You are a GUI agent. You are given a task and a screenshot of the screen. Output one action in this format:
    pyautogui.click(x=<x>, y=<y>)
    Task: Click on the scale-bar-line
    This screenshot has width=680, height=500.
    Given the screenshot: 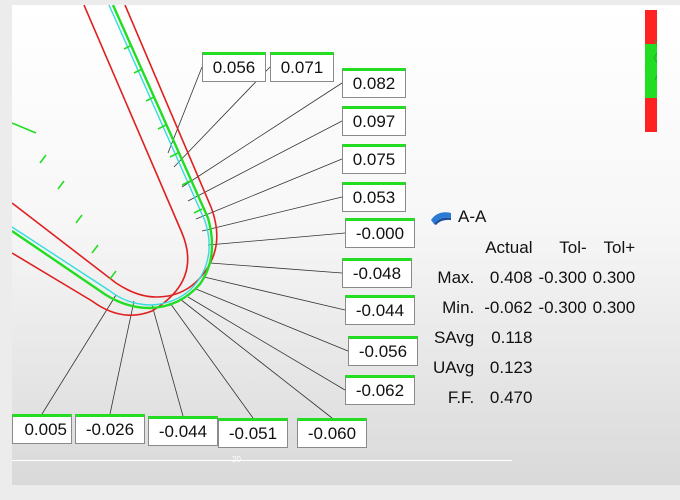 What is the action you would take?
    pyautogui.click(x=262, y=460)
    